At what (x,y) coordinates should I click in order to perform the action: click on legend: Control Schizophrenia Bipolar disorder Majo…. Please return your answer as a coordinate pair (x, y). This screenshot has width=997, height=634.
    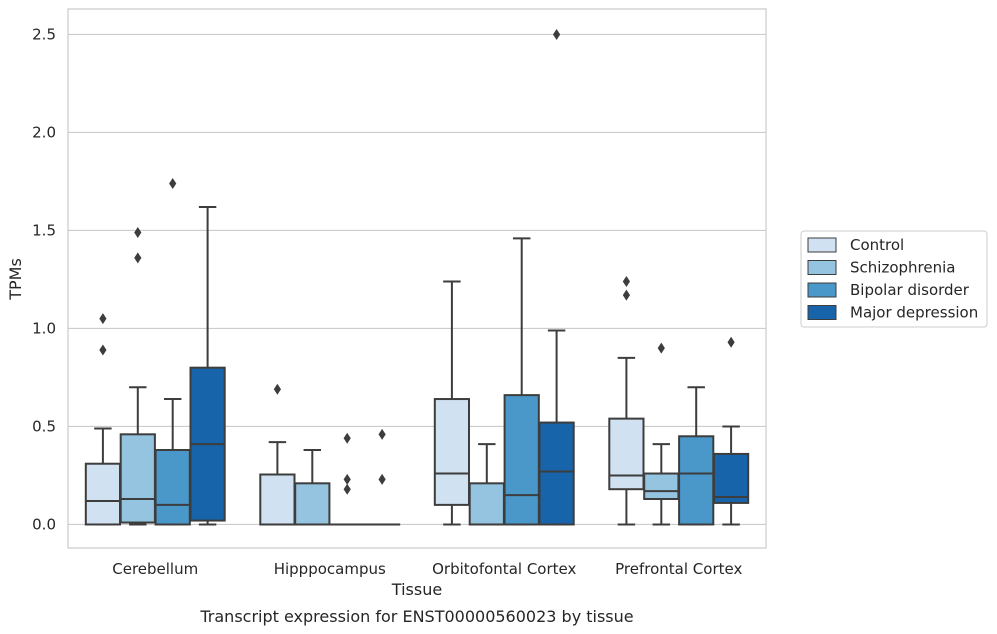
    Looking at the image, I should click on (894, 279).